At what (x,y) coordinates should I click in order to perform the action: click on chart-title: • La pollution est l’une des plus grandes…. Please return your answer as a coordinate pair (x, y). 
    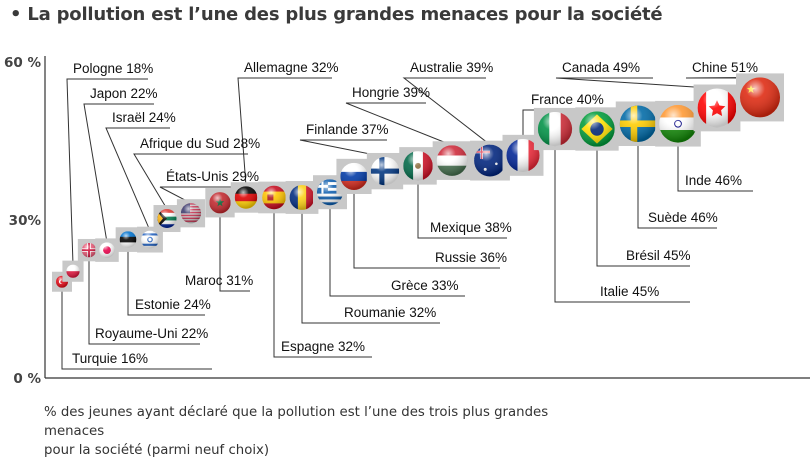
    Looking at the image, I should click on (336, 14).